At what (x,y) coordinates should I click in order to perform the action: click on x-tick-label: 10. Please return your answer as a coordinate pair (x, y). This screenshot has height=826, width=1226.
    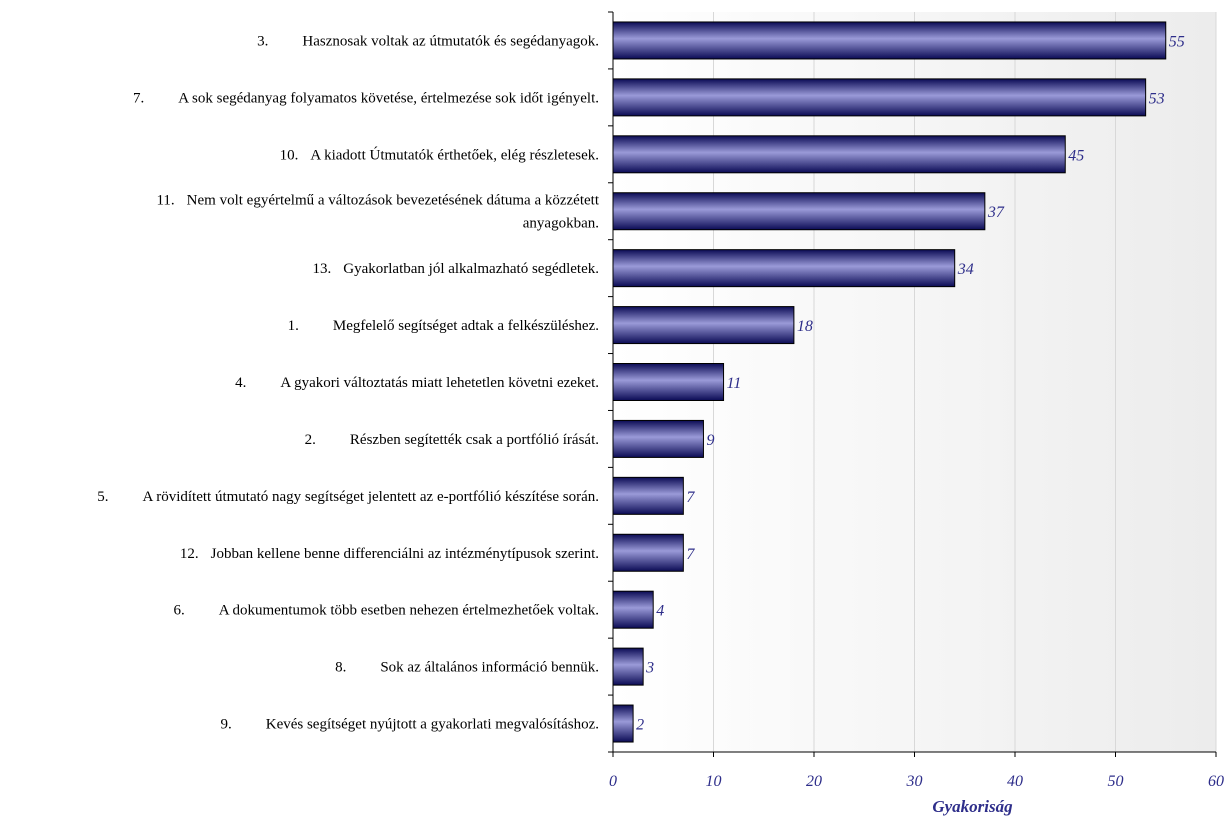
    Looking at the image, I should click on (714, 781).